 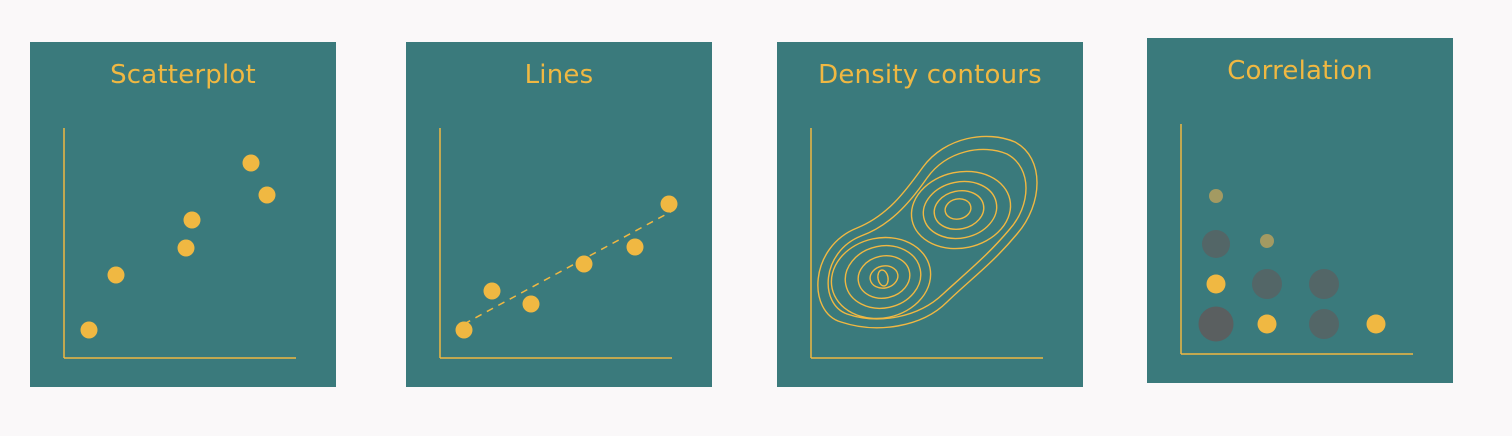 I want to click on card-title-scatterplot: Scatterplot, so click(x=183, y=75).